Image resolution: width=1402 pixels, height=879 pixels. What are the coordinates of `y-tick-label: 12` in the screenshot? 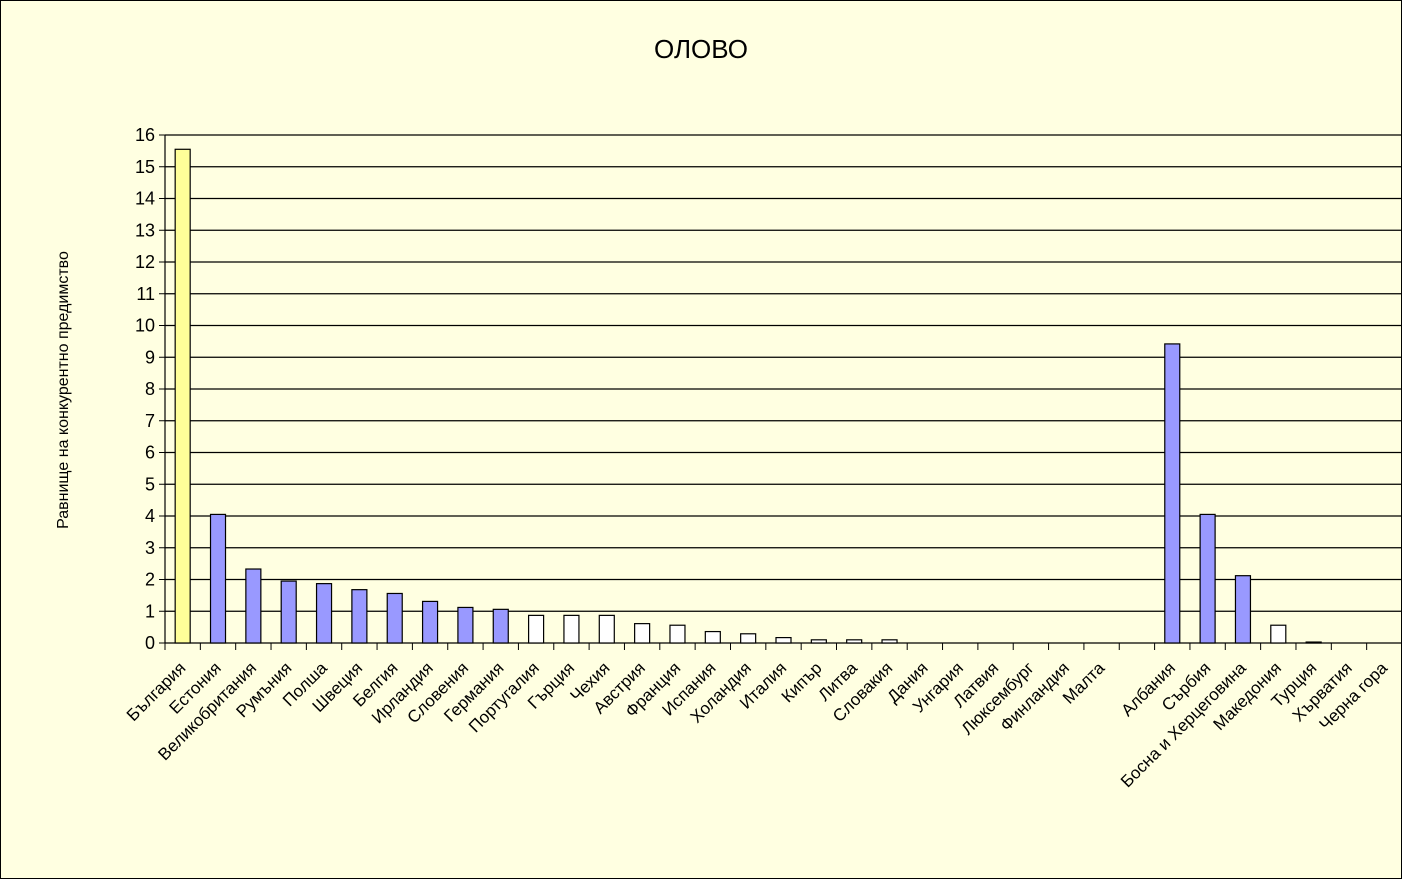 It's located at (145, 262).